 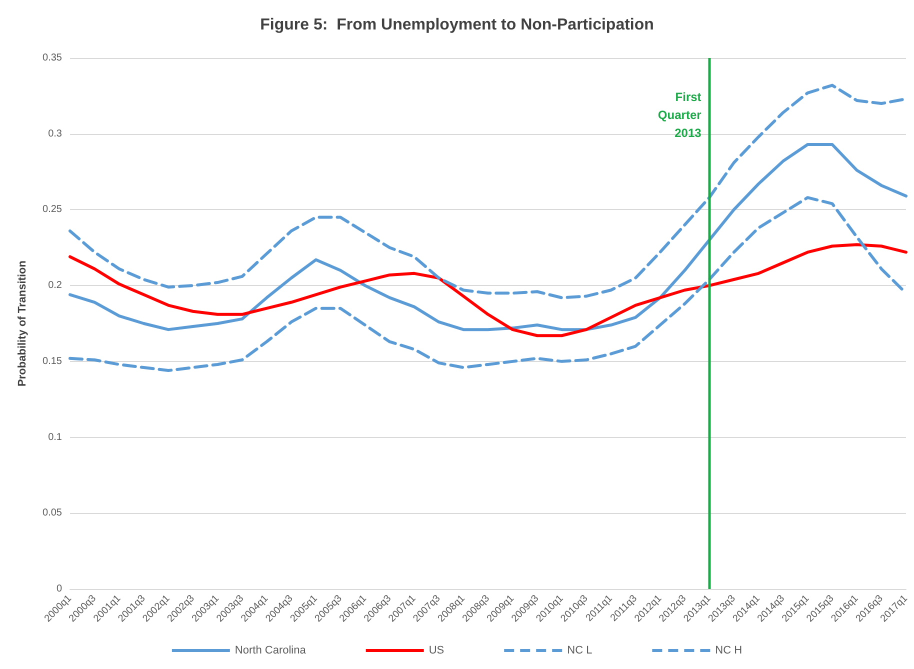 What do you see at coordinates (55, 437) in the screenshot?
I see `y-tick-label: 0.1` at bounding box center [55, 437].